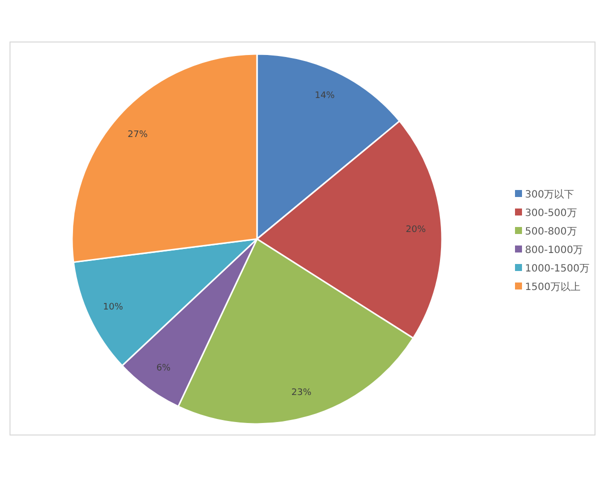  What do you see at coordinates (557, 269) in the screenshot?
I see `legend-label: 1000-1500万` at bounding box center [557, 269].